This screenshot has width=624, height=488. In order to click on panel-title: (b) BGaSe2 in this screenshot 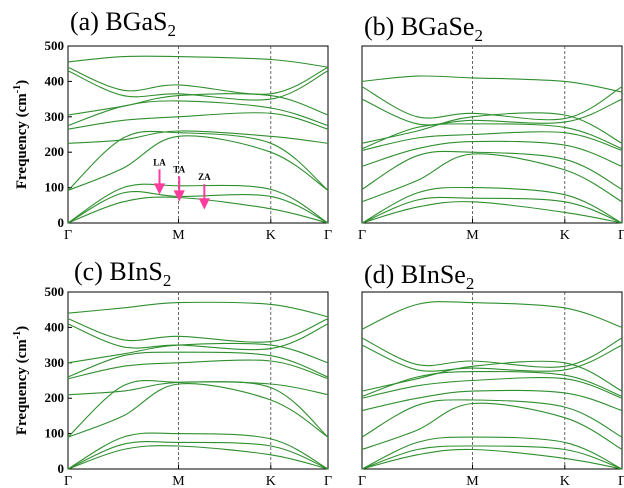, I will do `click(423, 28)`.